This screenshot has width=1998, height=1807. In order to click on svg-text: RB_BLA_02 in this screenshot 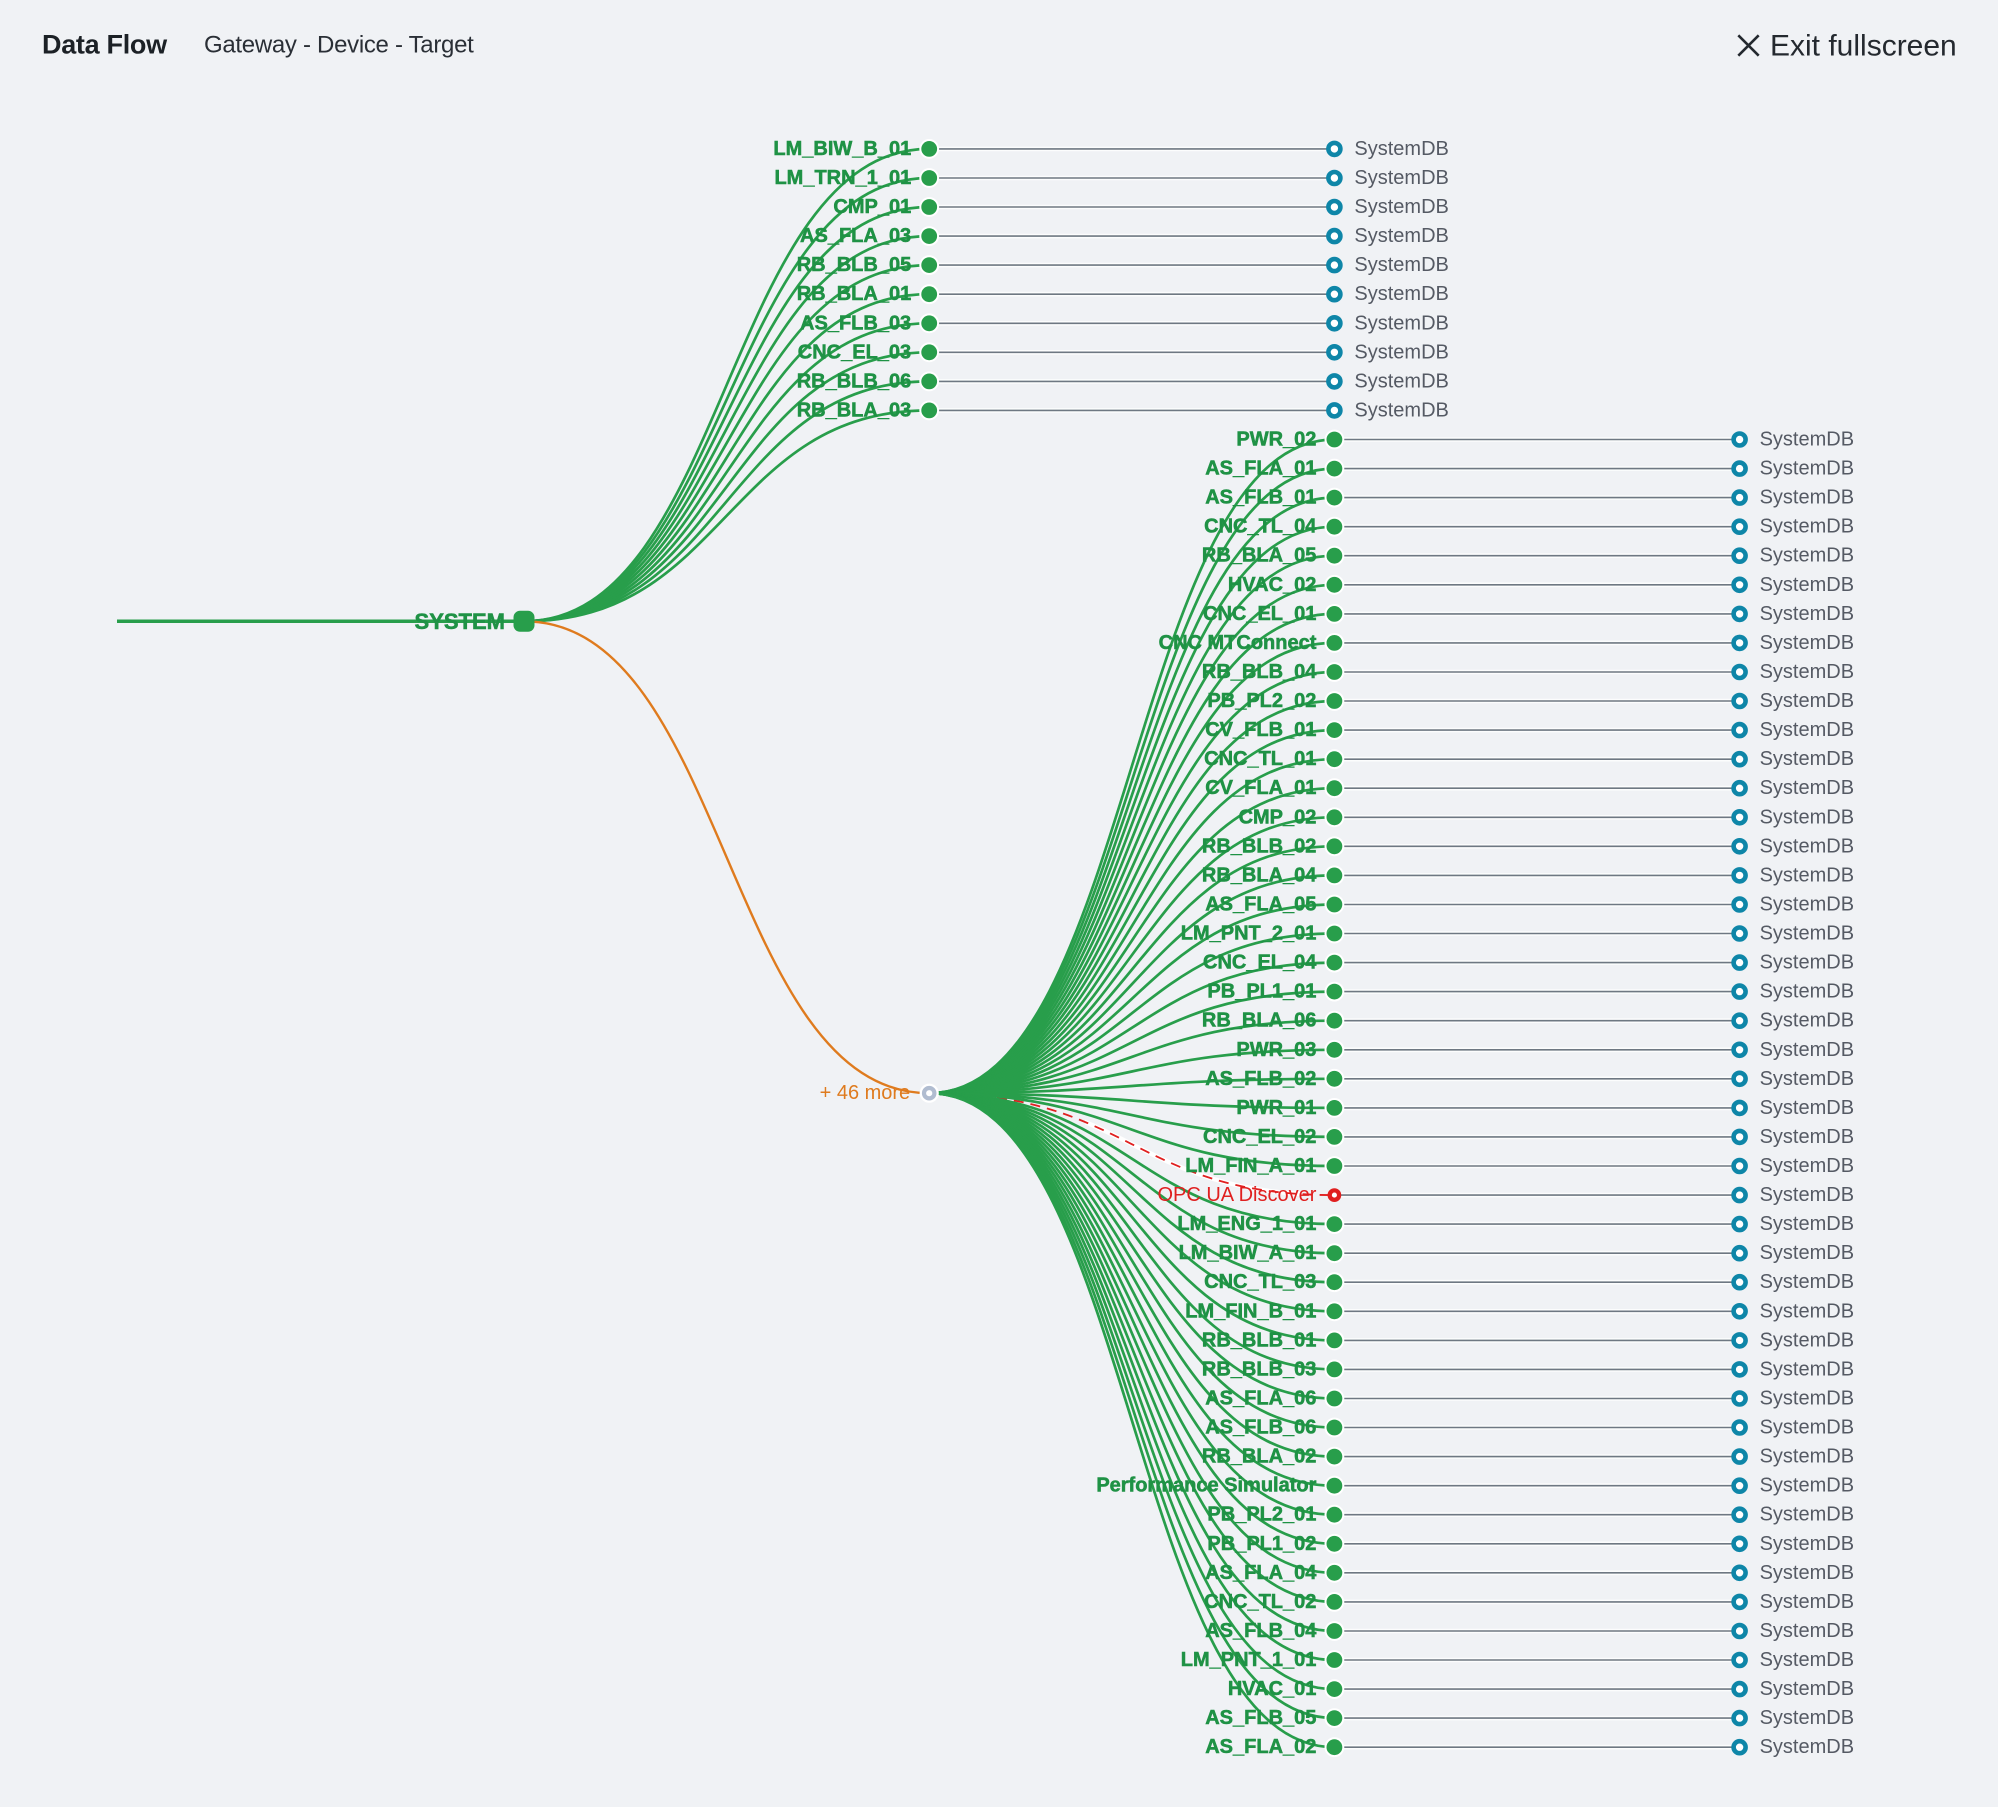, I will do `click(1259, 1457)`.